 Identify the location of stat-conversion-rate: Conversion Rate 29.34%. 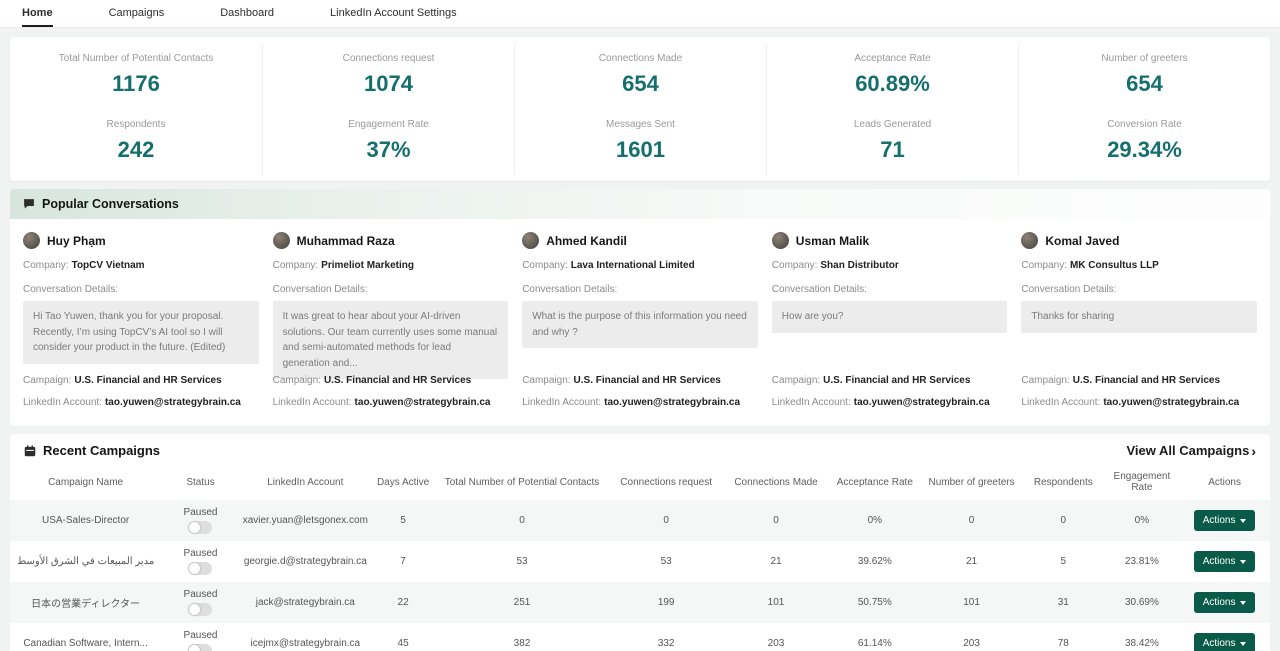
(1144, 142).